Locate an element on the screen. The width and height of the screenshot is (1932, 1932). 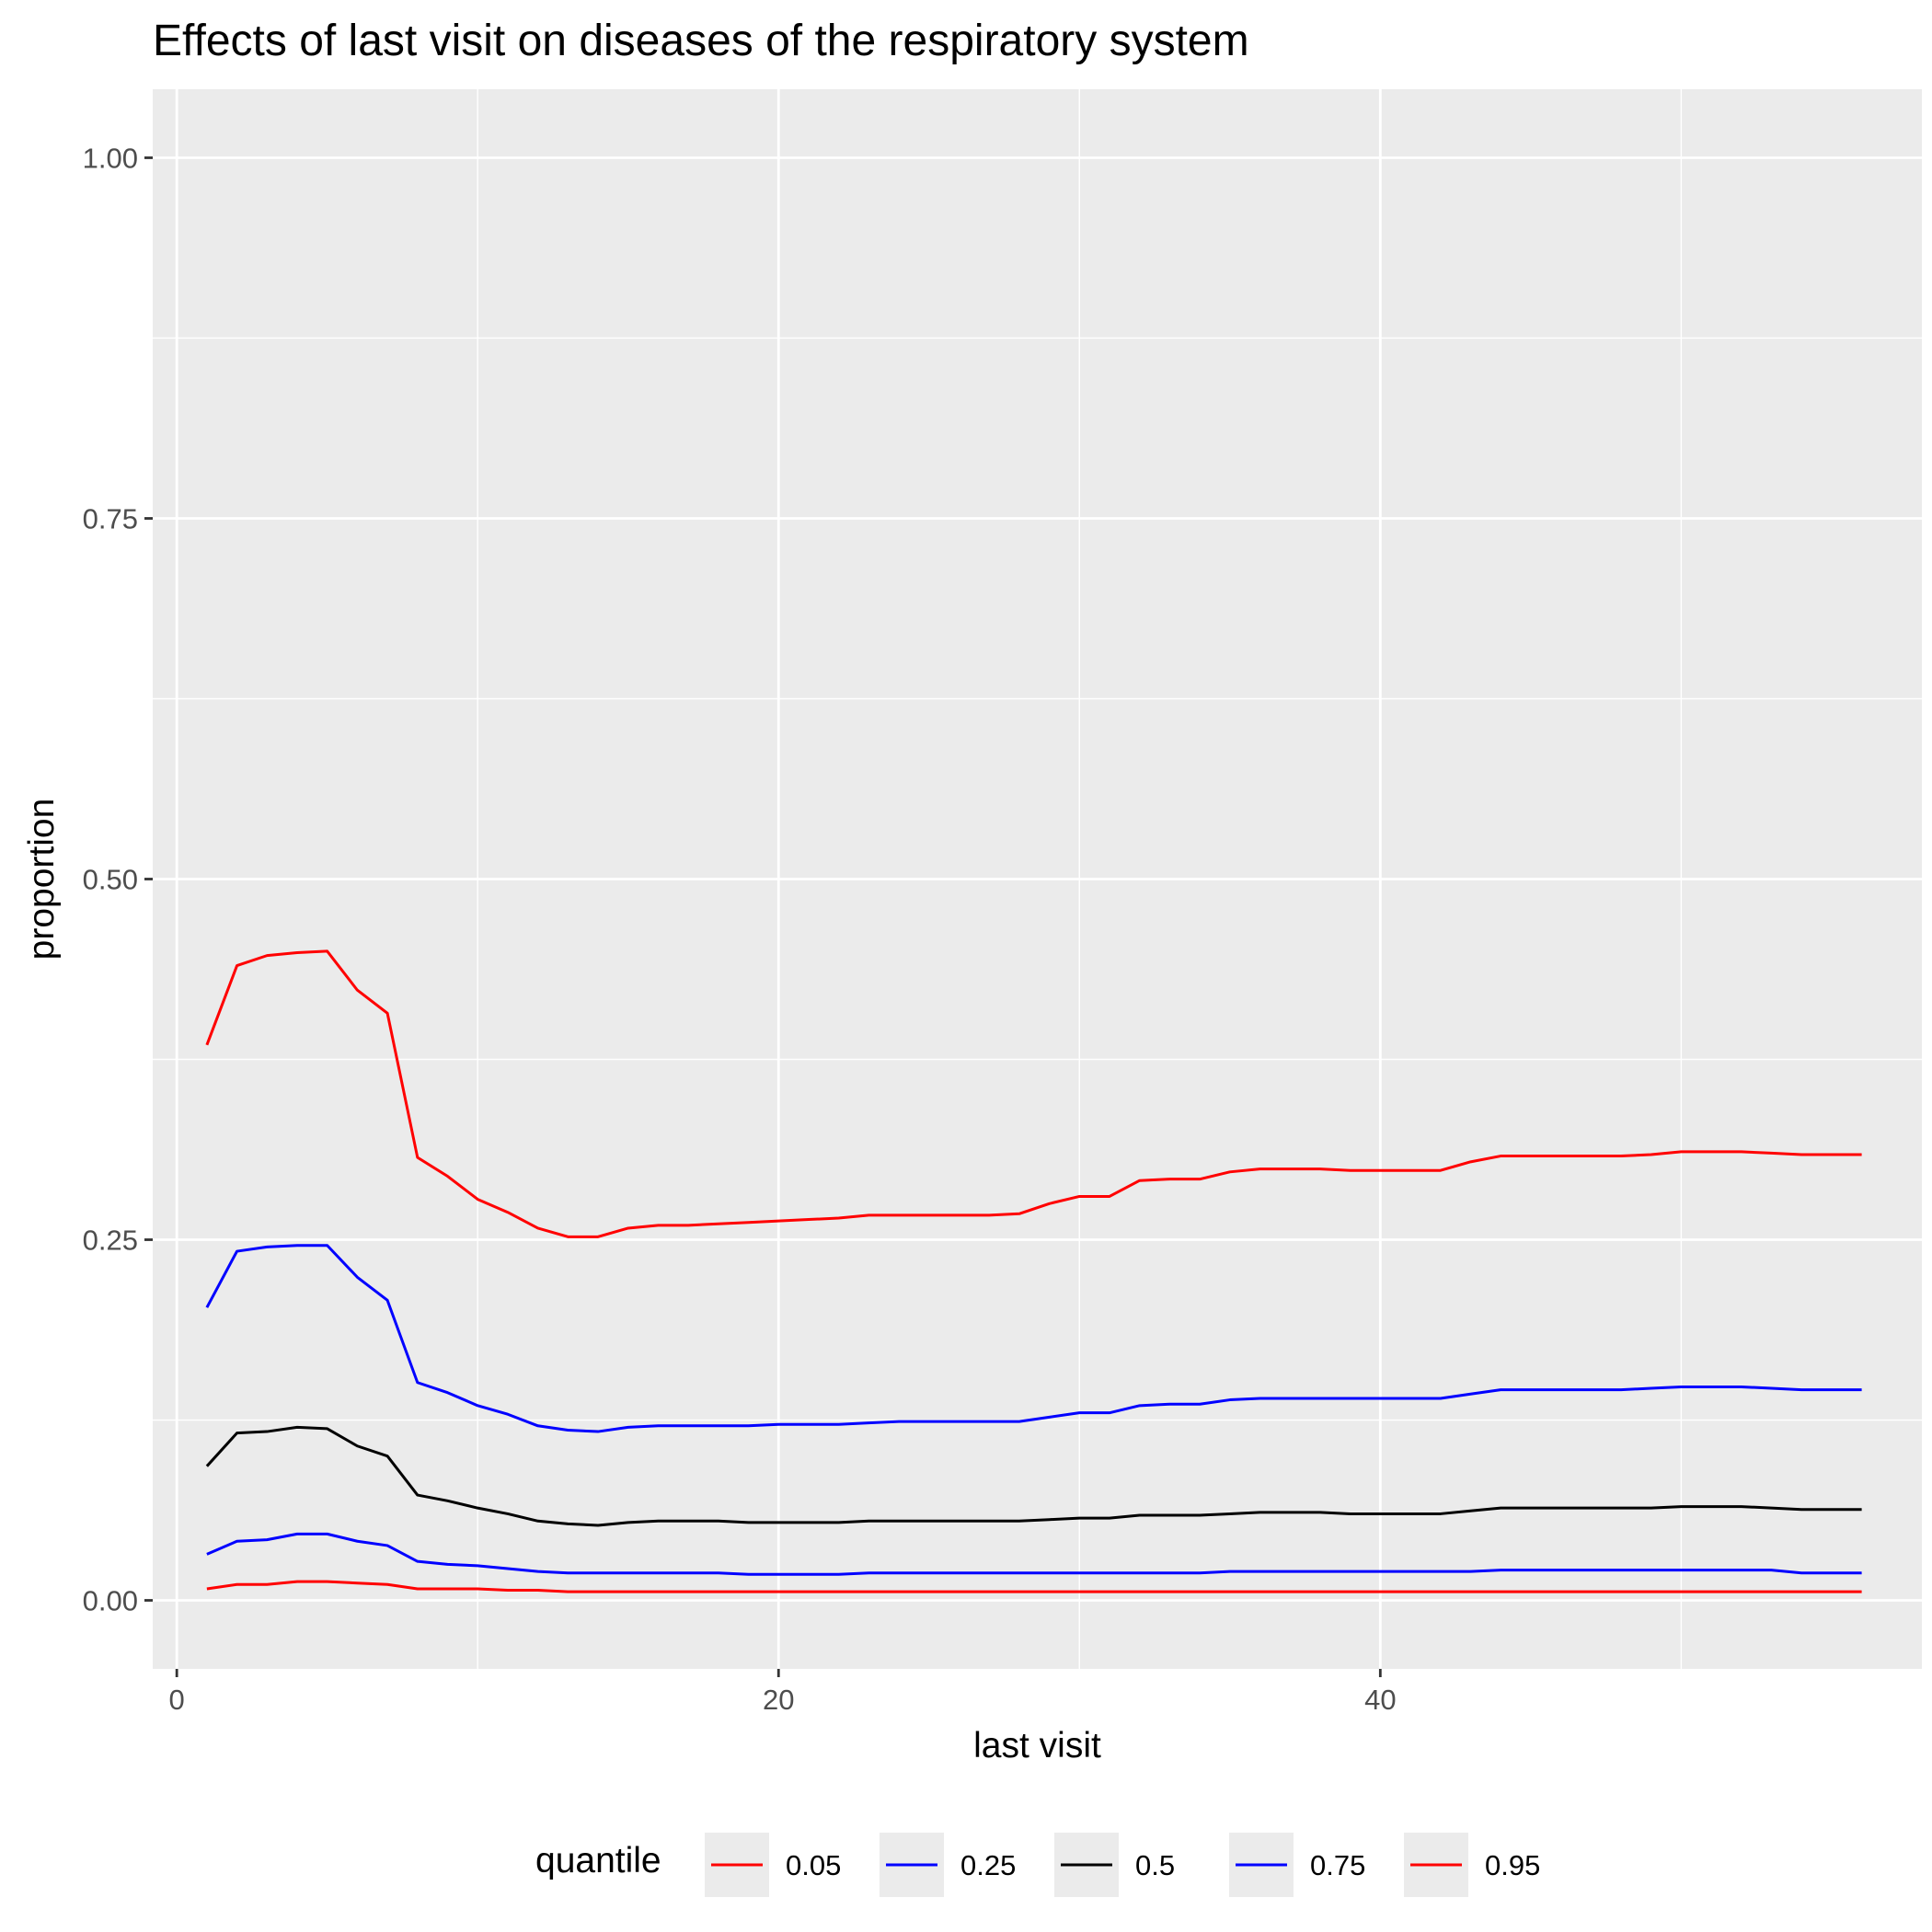
y-tick-label: 1.00 is located at coordinates (110, 158).